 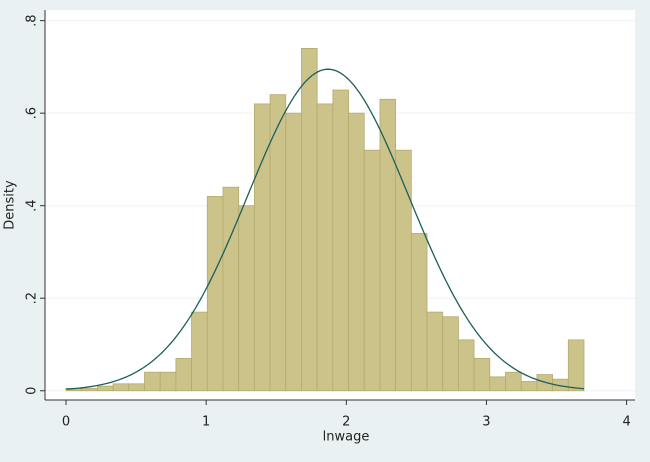 I want to click on x-axis-title: lnwage, so click(x=346, y=437).